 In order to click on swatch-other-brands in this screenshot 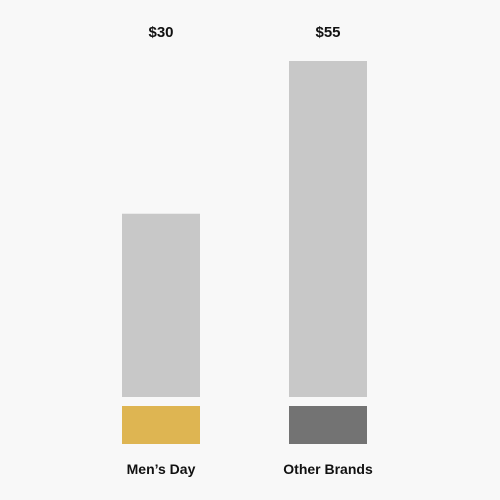, I will do `click(328, 425)`.